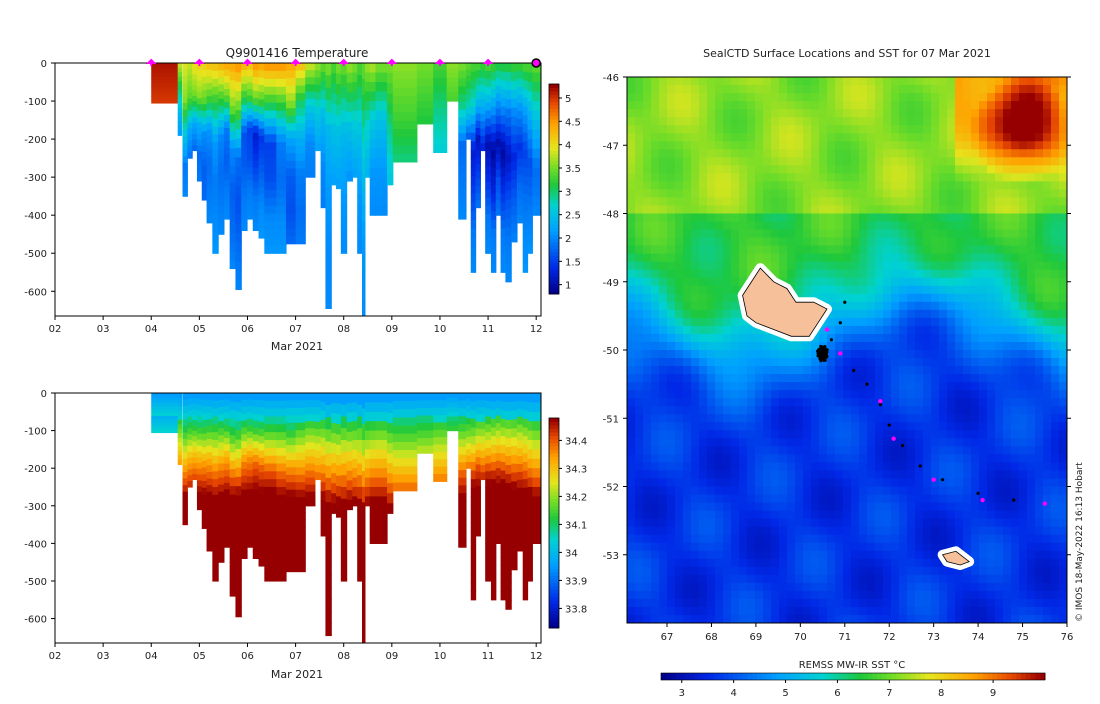 The height and width of the screenshot is (704, 1100). Describe the element at coordinates (554, 195) in the screenshot. I see `colorbar-cell` at that location.